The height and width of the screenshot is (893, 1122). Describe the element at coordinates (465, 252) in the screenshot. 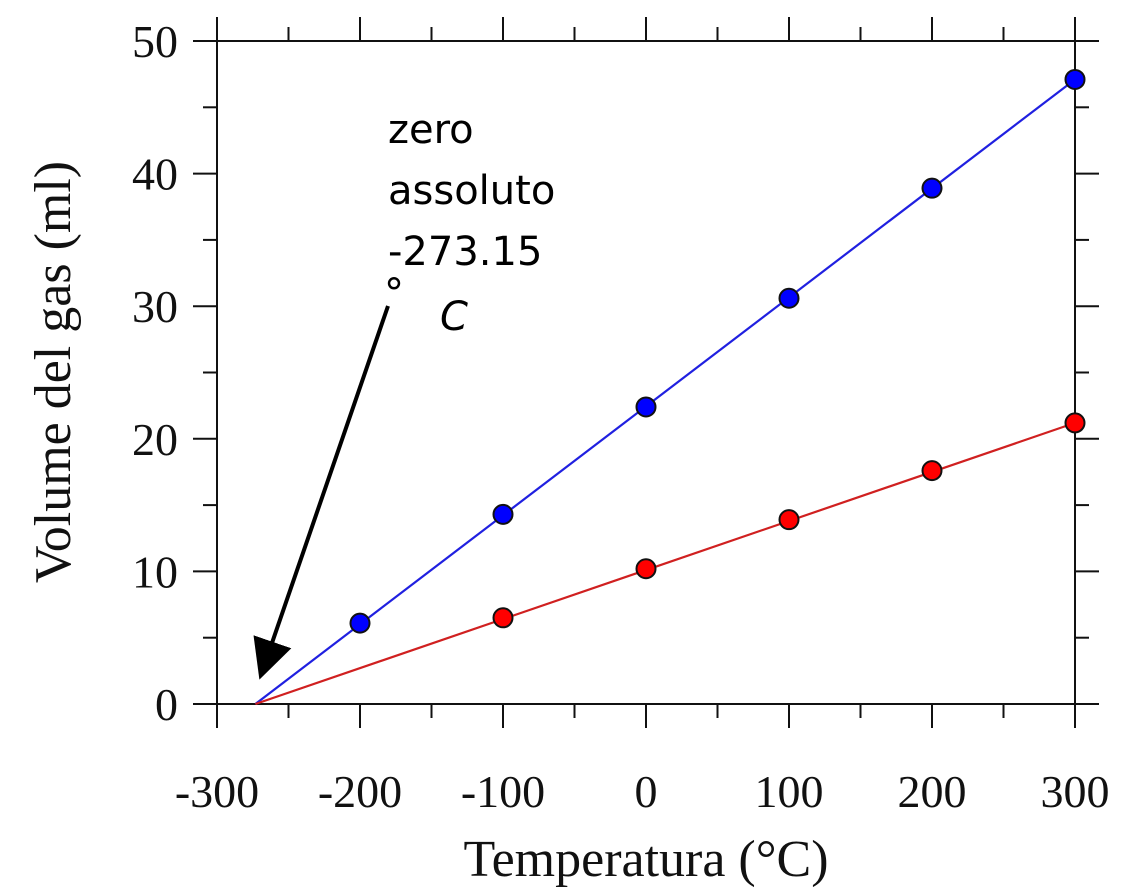

I see `annotation-line-3: -273.15` at that location.